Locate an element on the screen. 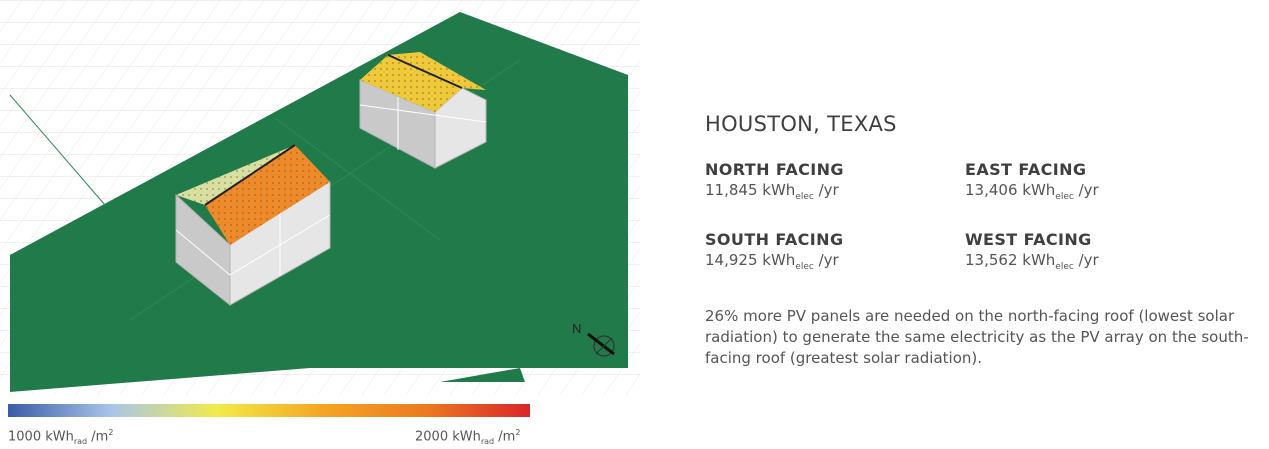 The height and width of the screenshot is (449, 1269). legend-min-label: 1000 kWhrad /m2 is located at coordinates (61, 437).